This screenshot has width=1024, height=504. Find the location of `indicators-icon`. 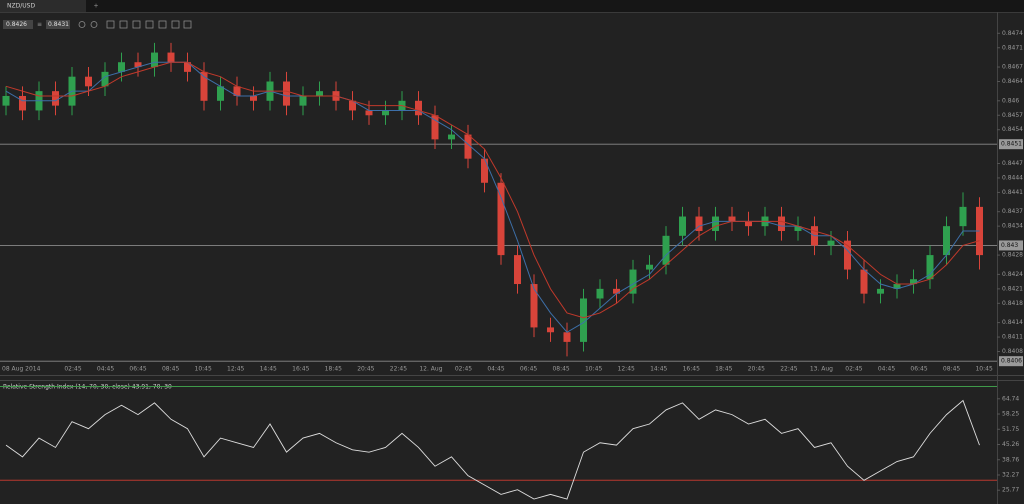

indicators-icon is located at coordinates (149, 24).